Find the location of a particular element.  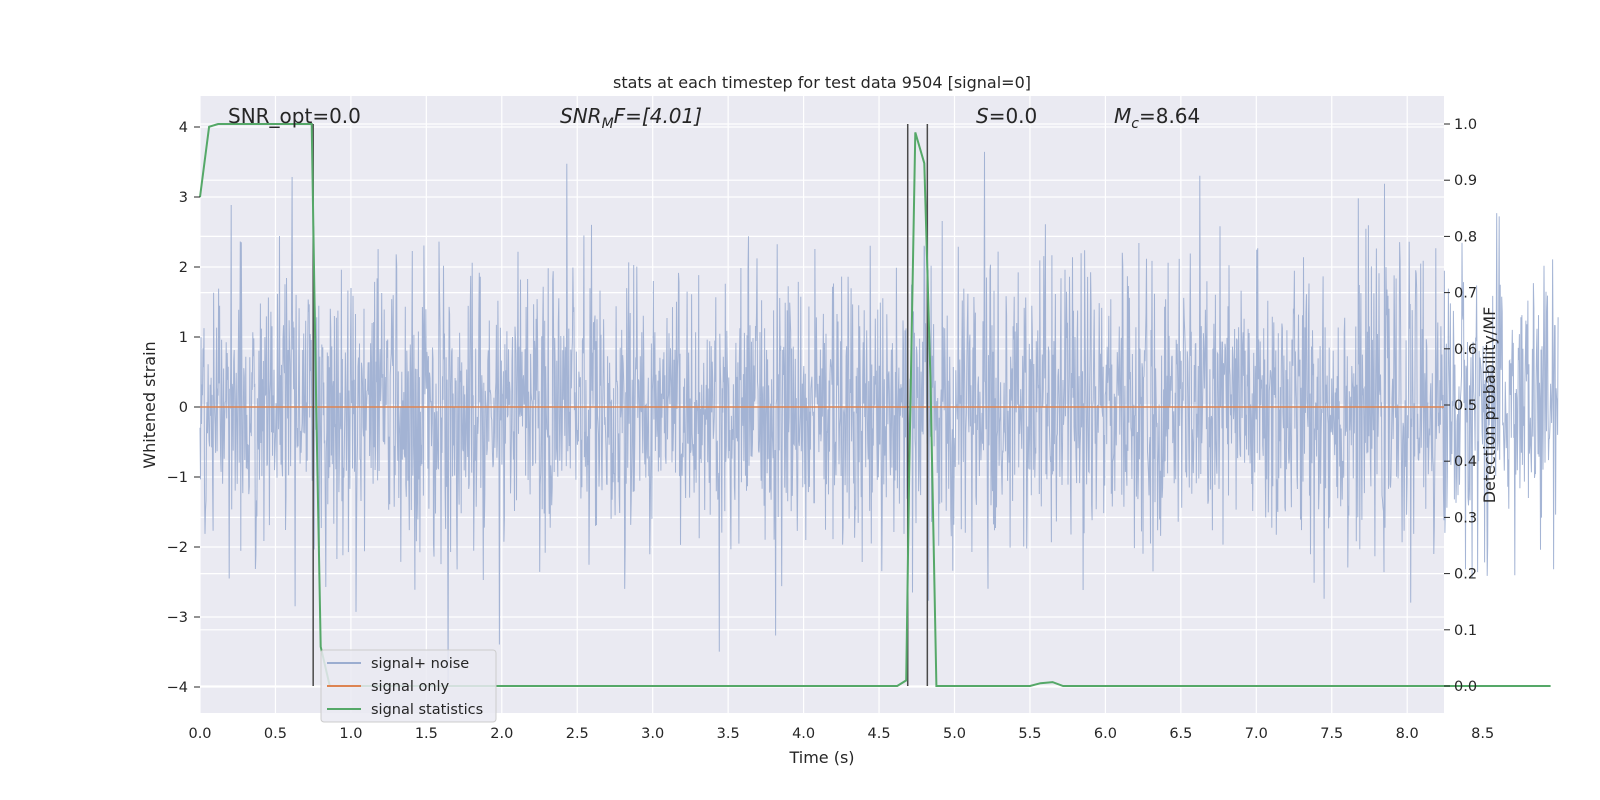

x-tick-label: 0.5 is located at coordinates (275, 734).